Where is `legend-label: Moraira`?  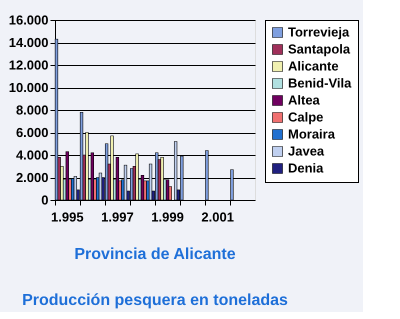
legend-label: Moraira is located at coordinates (312, 134).